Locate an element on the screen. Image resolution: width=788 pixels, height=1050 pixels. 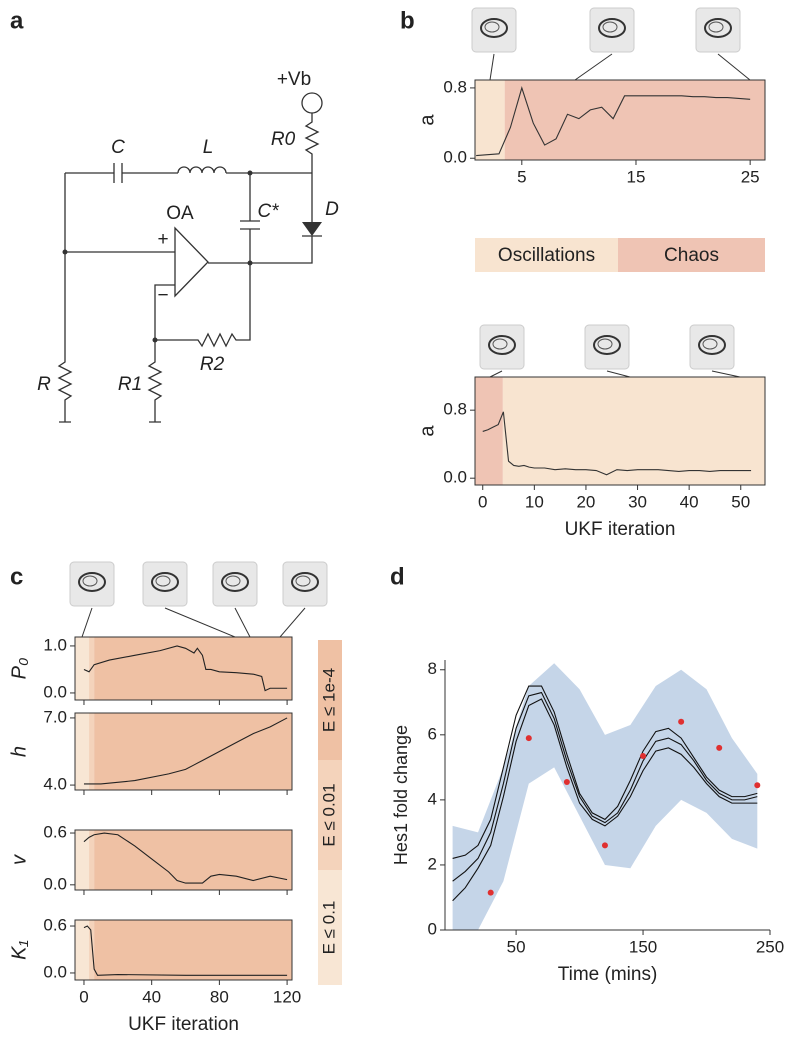
confidence-band is located at coordinates (605, 796).